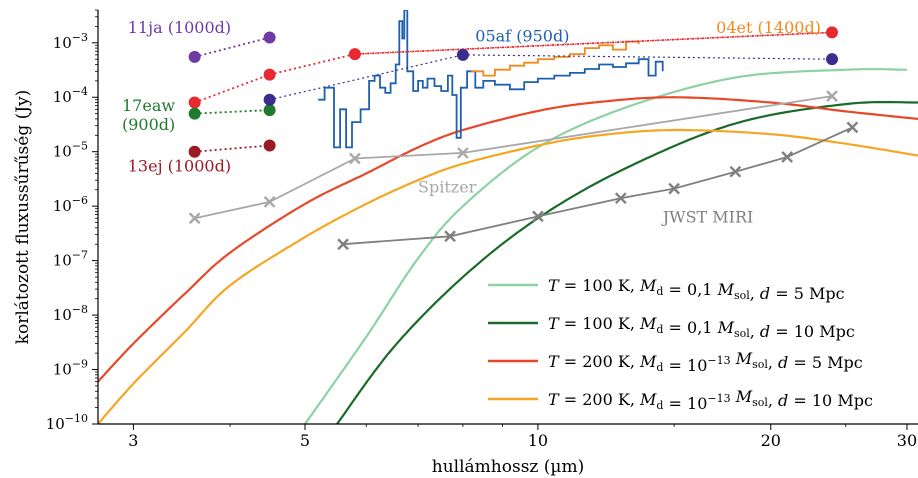 Image resolution: width=918 pixels, height=478 pixels. I want to click on series-label-0: 11ja (1000d), so click(179, 27).